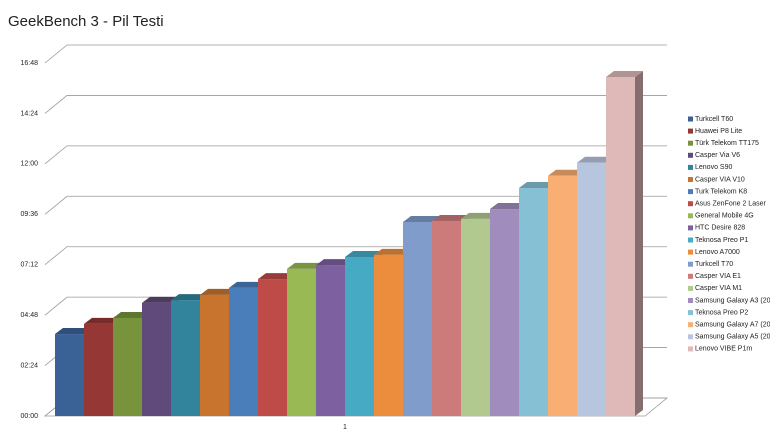 Image resolution: width=770 pixels, height=433 pixels. What do you see at coordinates (29, 164) in the screenshot?
I see `y-tick-label: 12:00` at bounding box center [29, 164].